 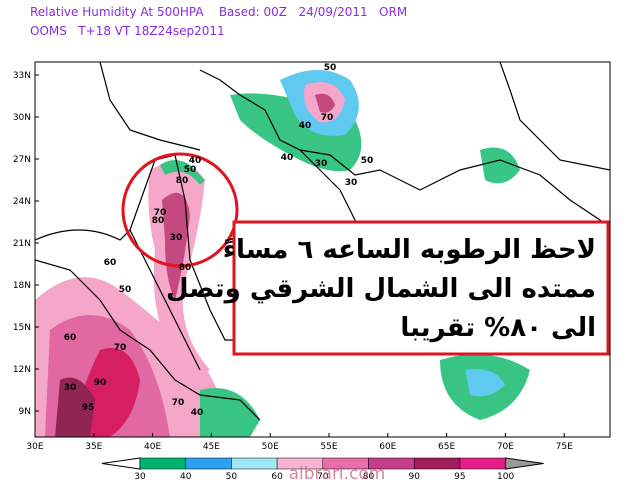 I want to click on latitude-label: 21N, so click(x=22, y=244).